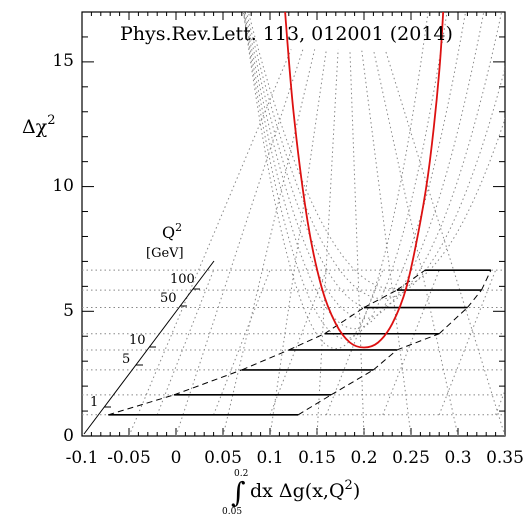 The height and width of the screenshot is (522, 530). Describe the element at coordinates (168, 298) in the screenshot. I see `q2-label-50: 50` at that location.